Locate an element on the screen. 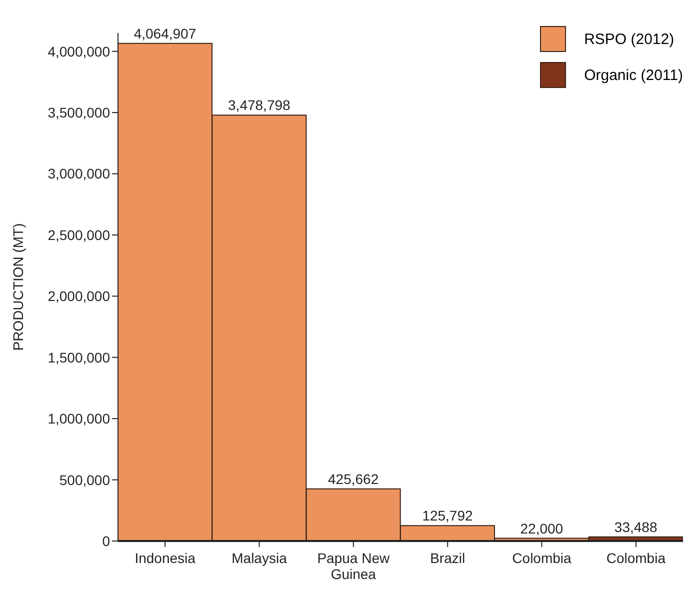  data-label: 425,662 is located at coordinates (353, 478).